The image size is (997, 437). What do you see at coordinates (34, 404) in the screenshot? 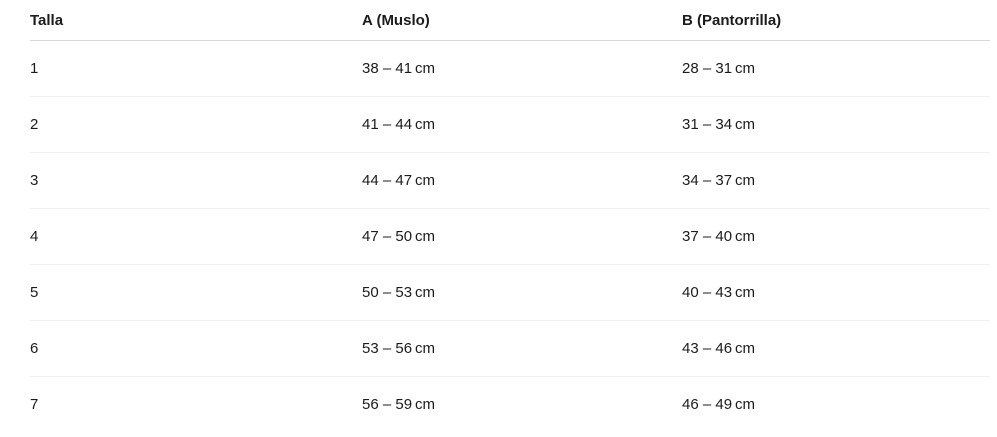
I see `cell-talla: 7` at bounding box center [34, 404].